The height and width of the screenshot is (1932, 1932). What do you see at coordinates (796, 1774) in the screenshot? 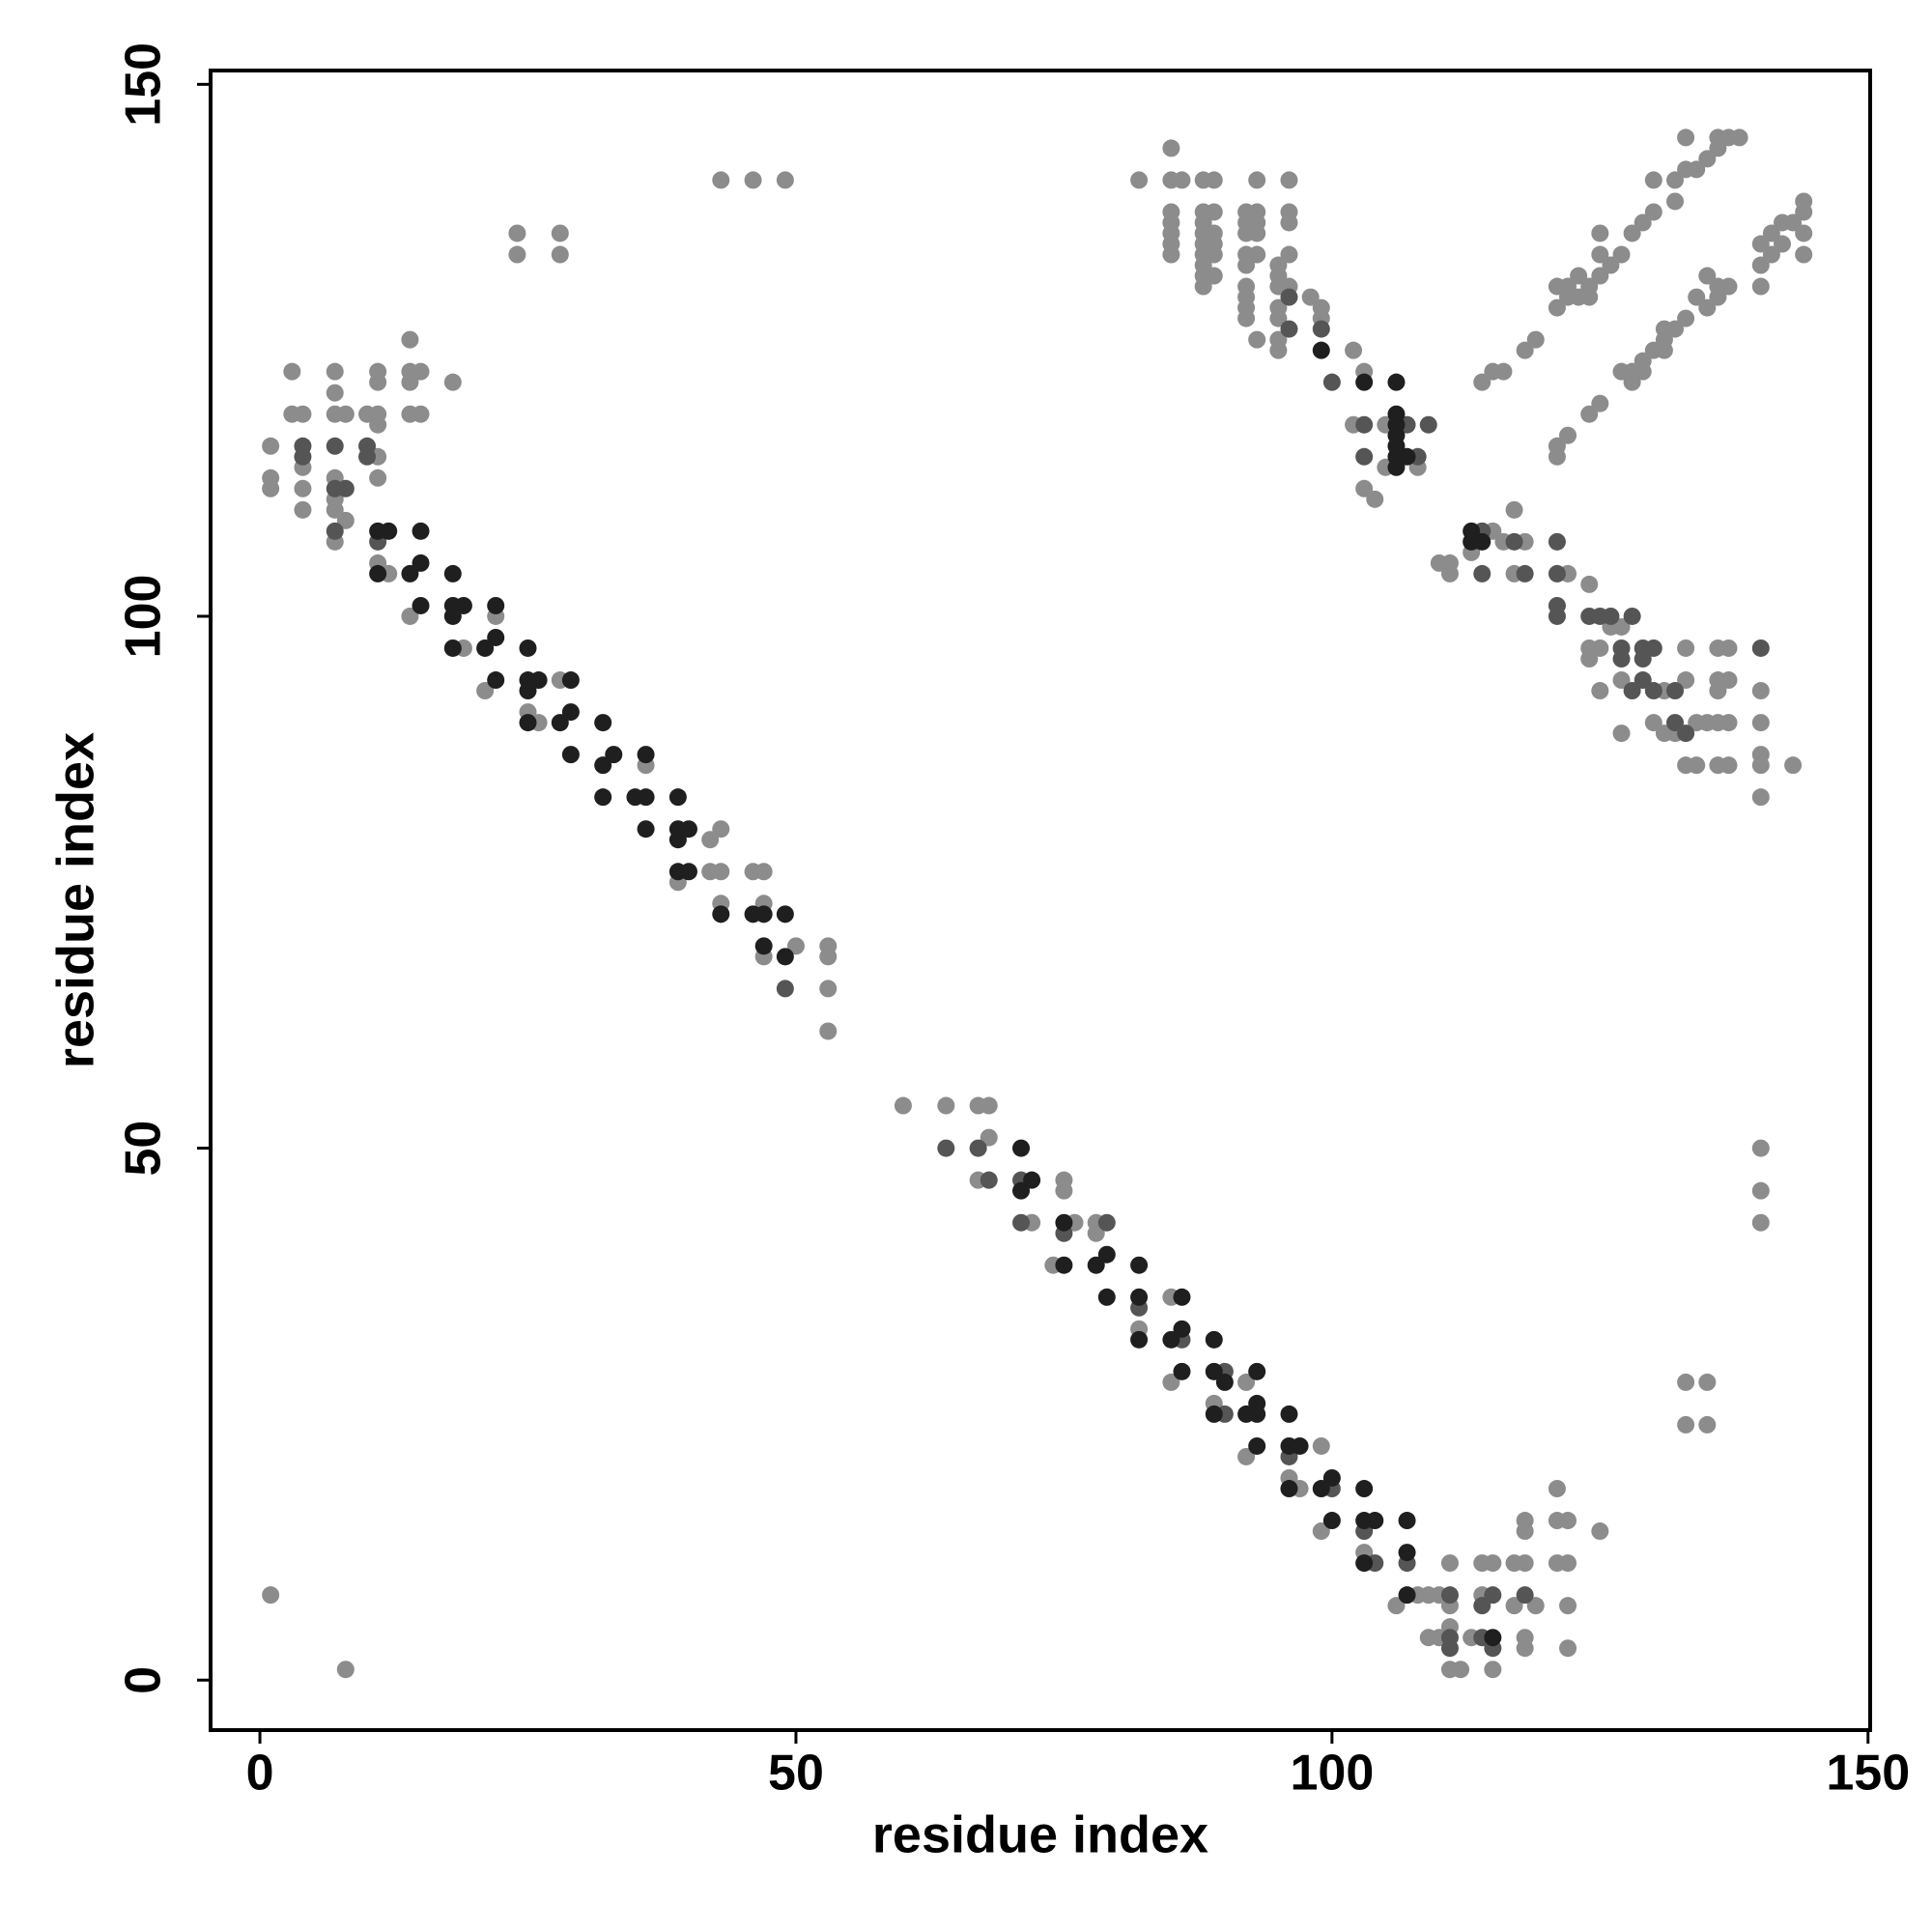
I see `x-tick-label: 50` at bounding box center [796, 1774].